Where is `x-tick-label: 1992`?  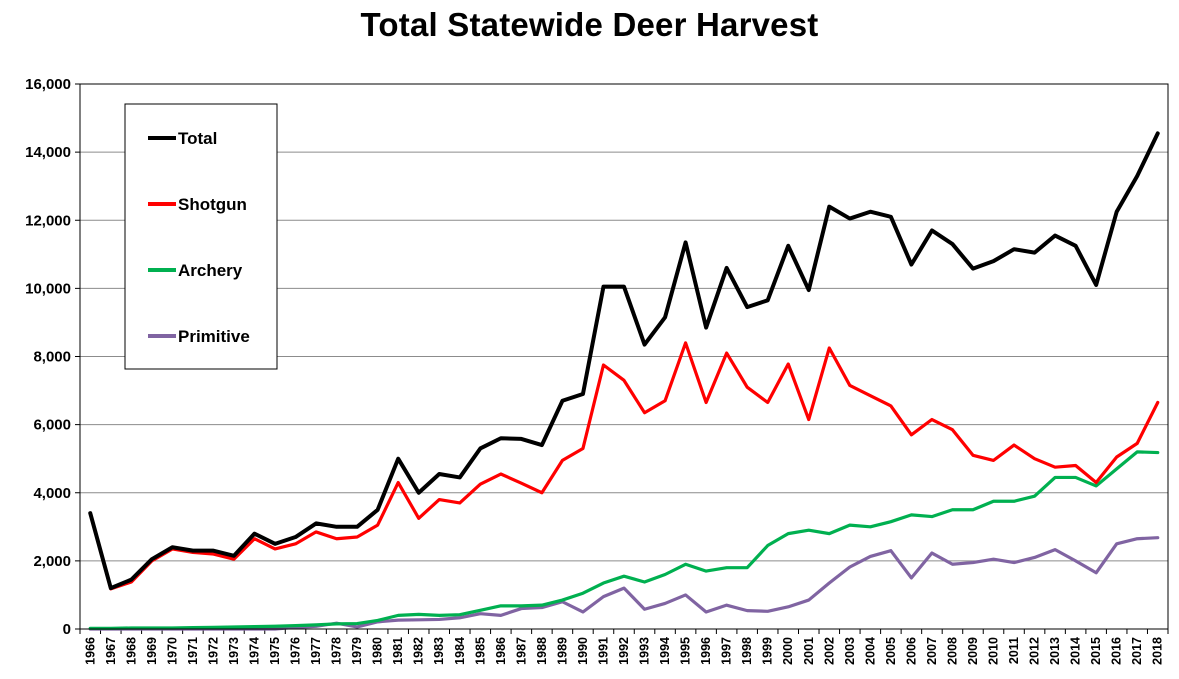 x-tick-label: 1992 is located at coordinates (624, 651).